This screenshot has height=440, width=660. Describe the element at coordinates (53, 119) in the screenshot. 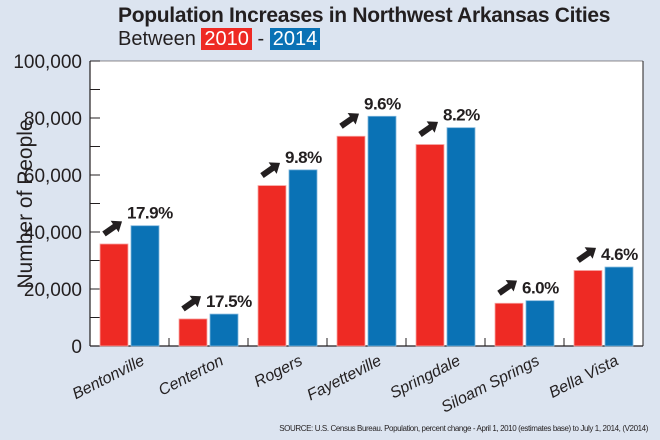

I see `y-tick-label: 80,000` at that location.